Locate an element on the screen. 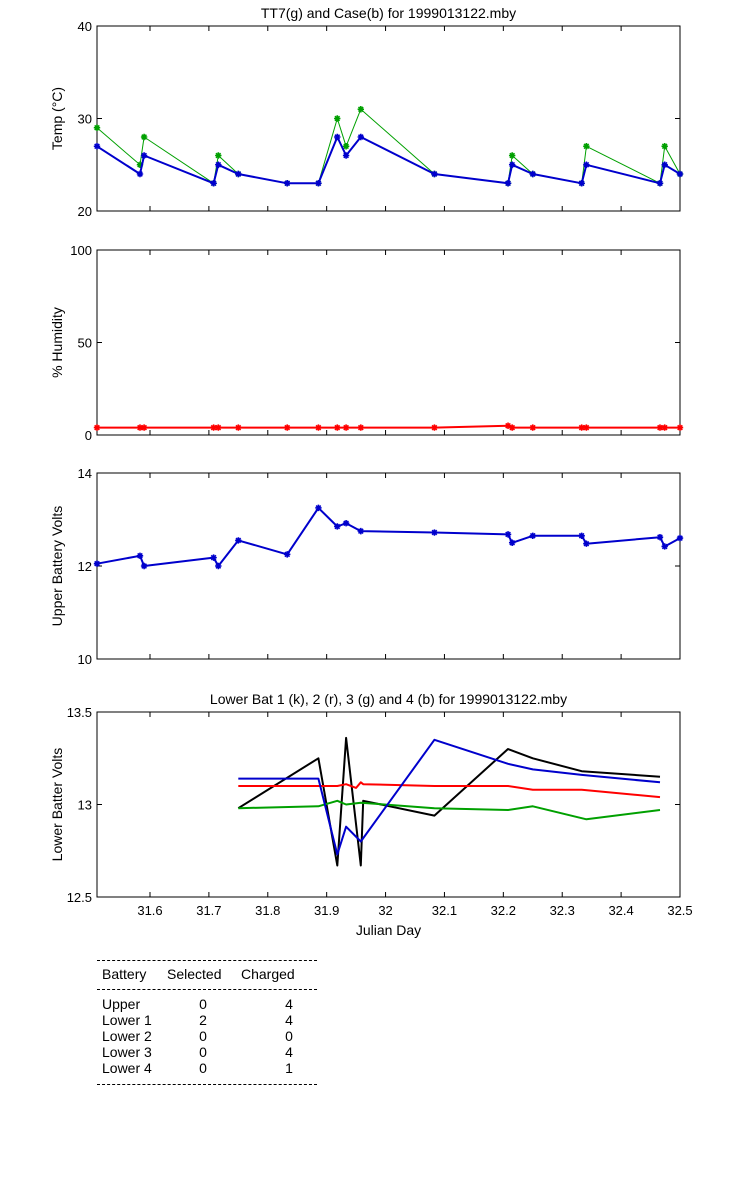 This screenshot has width=750, height=1200. y-axis-label-1: Temp (°C) is located at coordinates (57, 118).